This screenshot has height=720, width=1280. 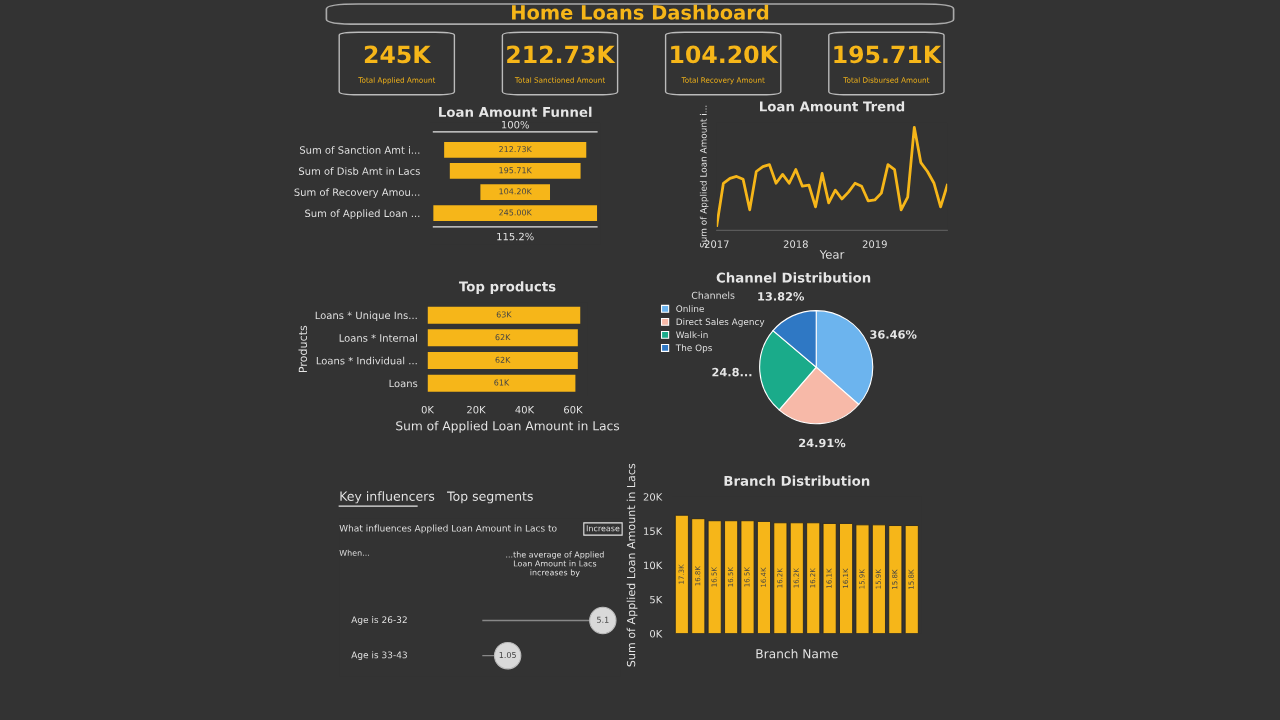 I want to click on text: 212.73K, so click(x=561, y=54).